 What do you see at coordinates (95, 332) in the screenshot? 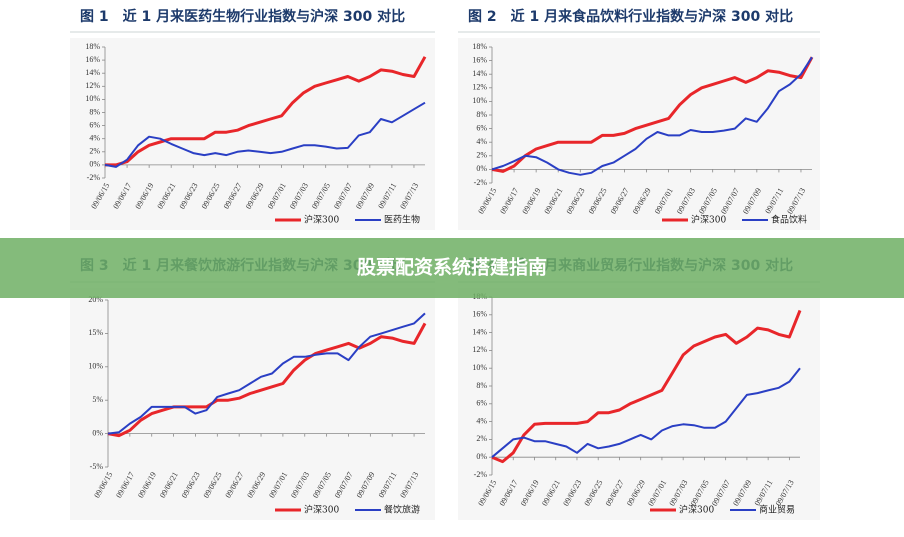
I see `y-tick-label: 15%` at bounding box center [95, 332].